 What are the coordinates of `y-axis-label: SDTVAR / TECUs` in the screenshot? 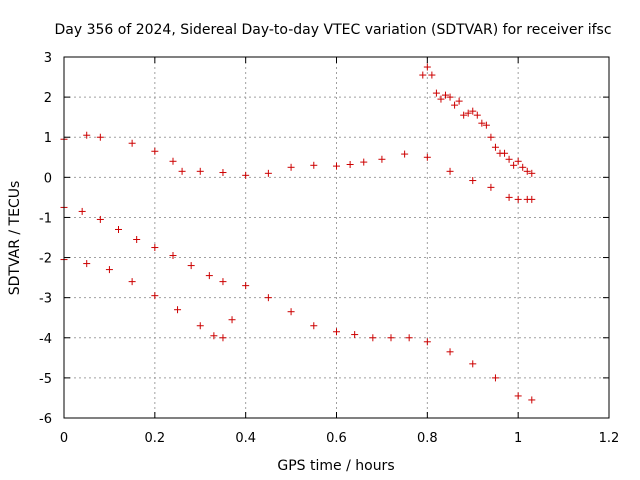 It's located at (15, 238).